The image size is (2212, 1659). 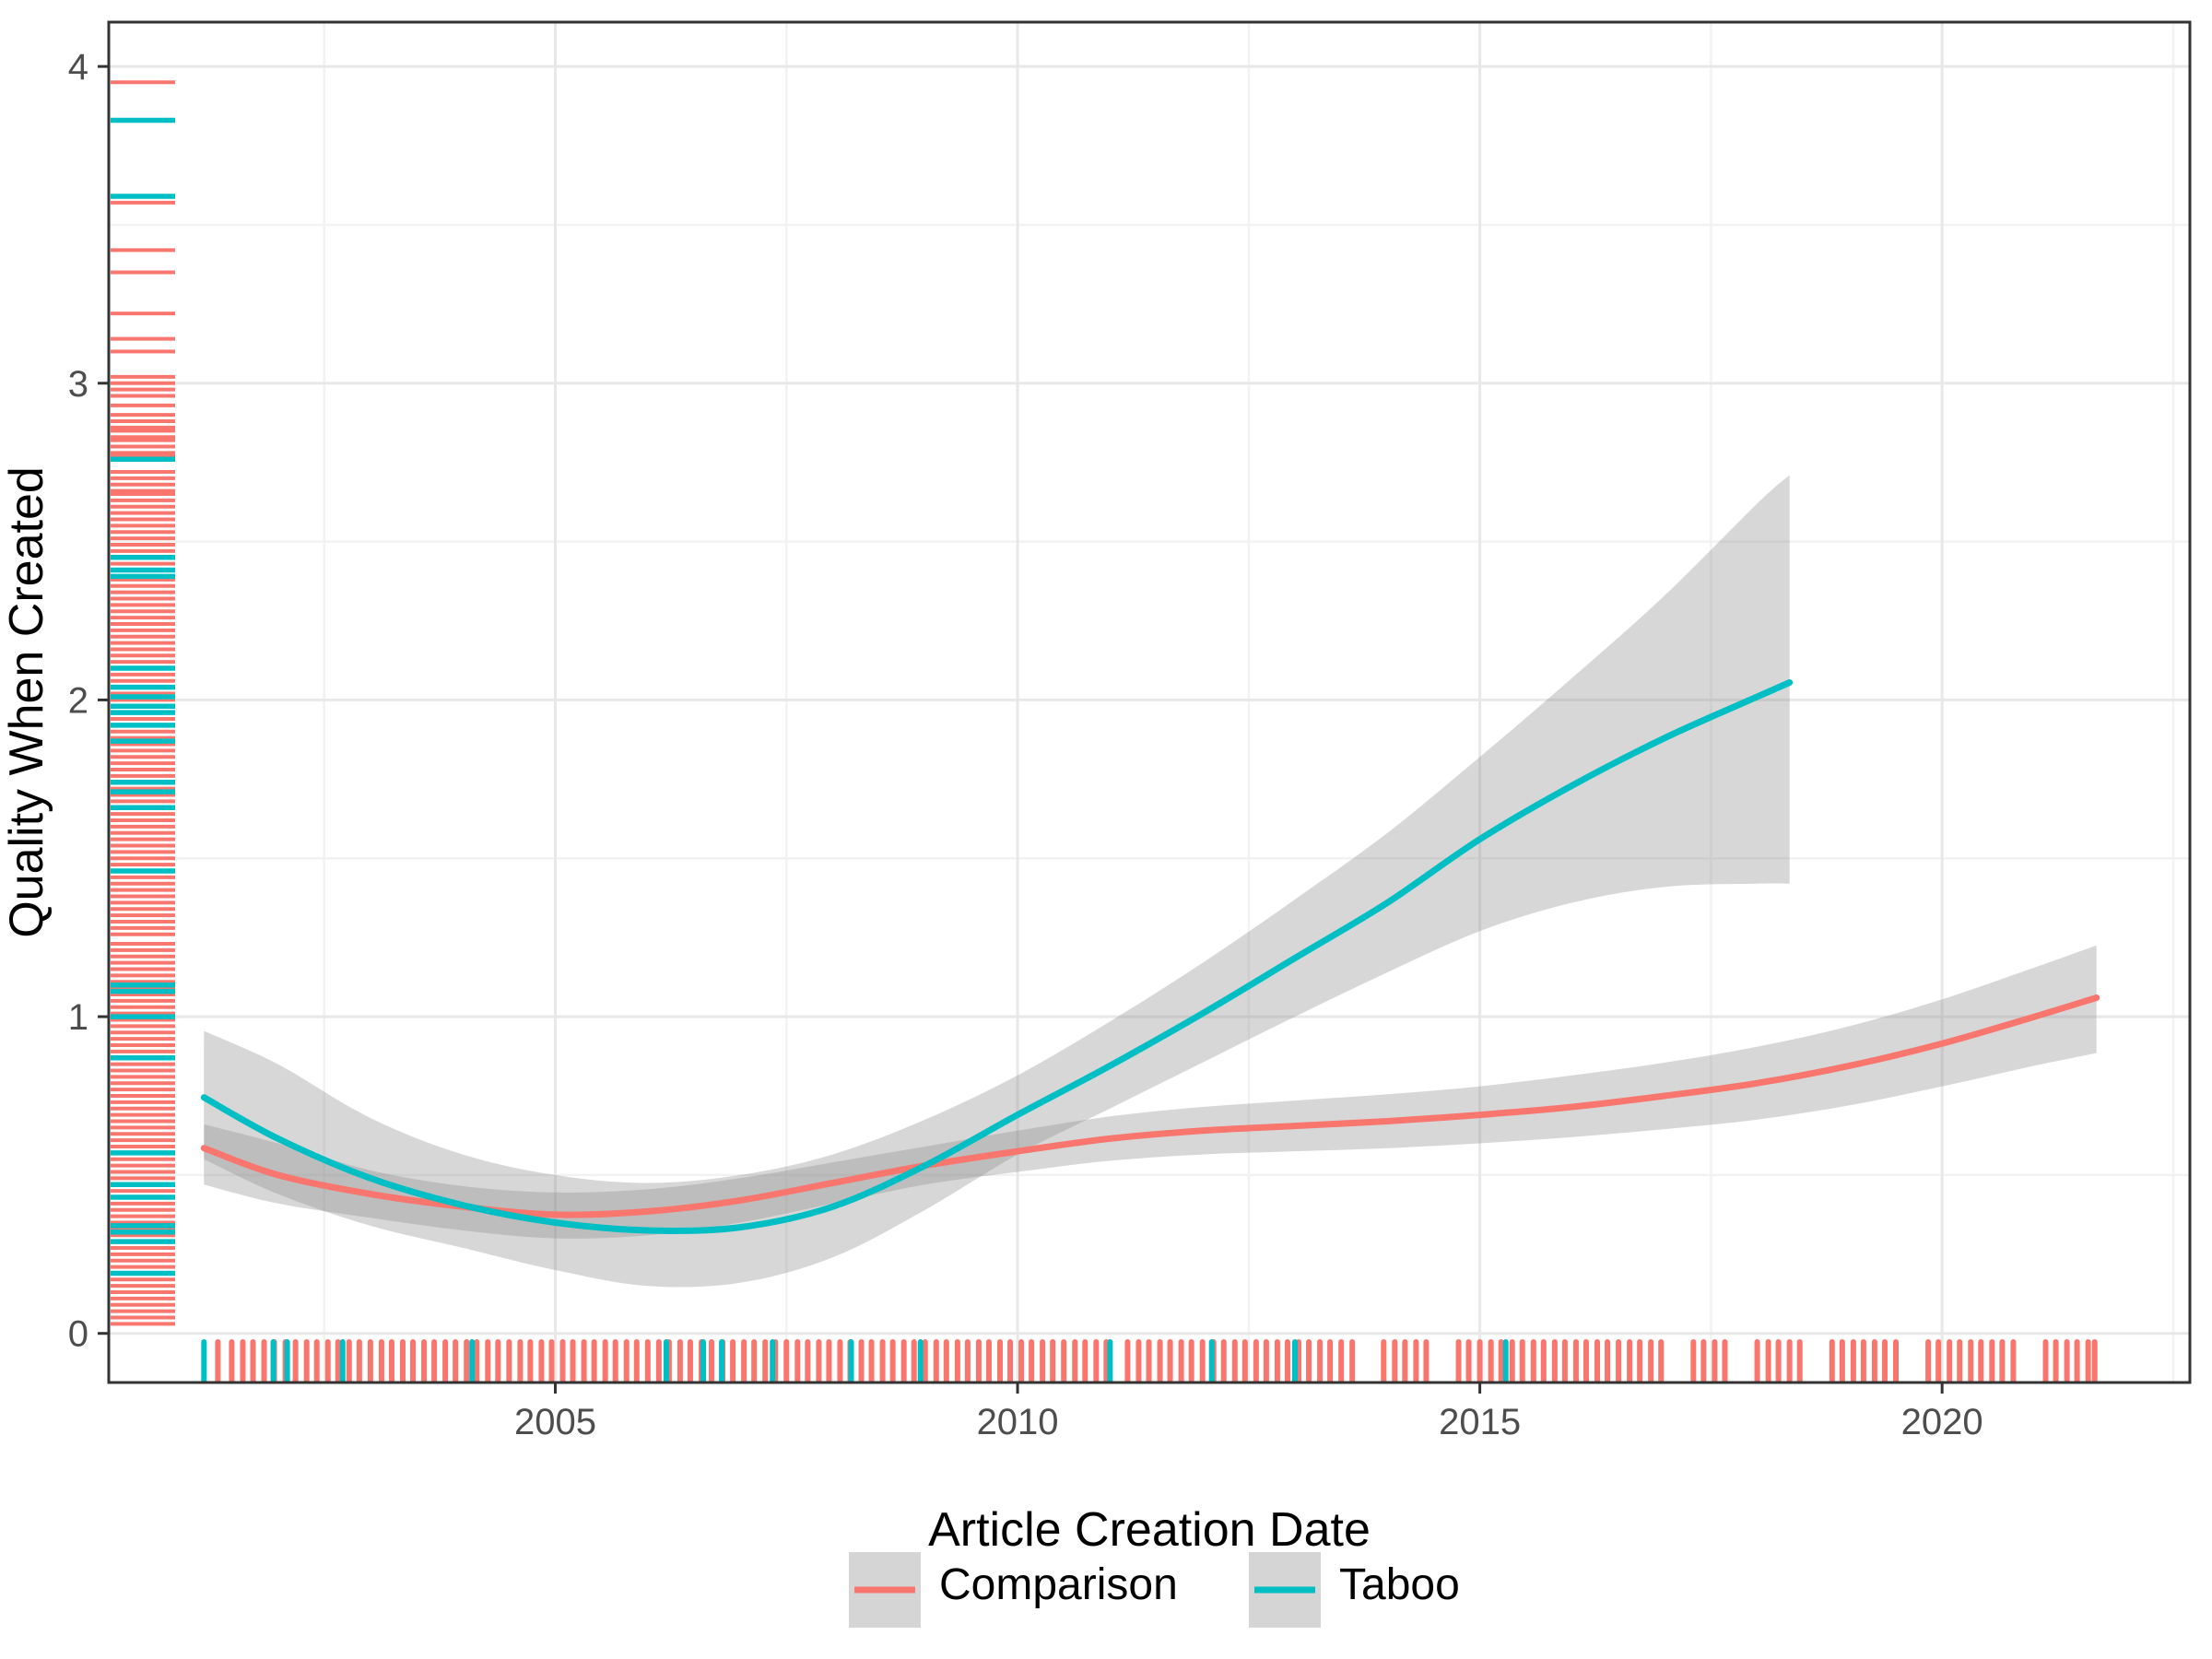 I want to click on x-tick-label: 2005, so click(x=555, y=1422).